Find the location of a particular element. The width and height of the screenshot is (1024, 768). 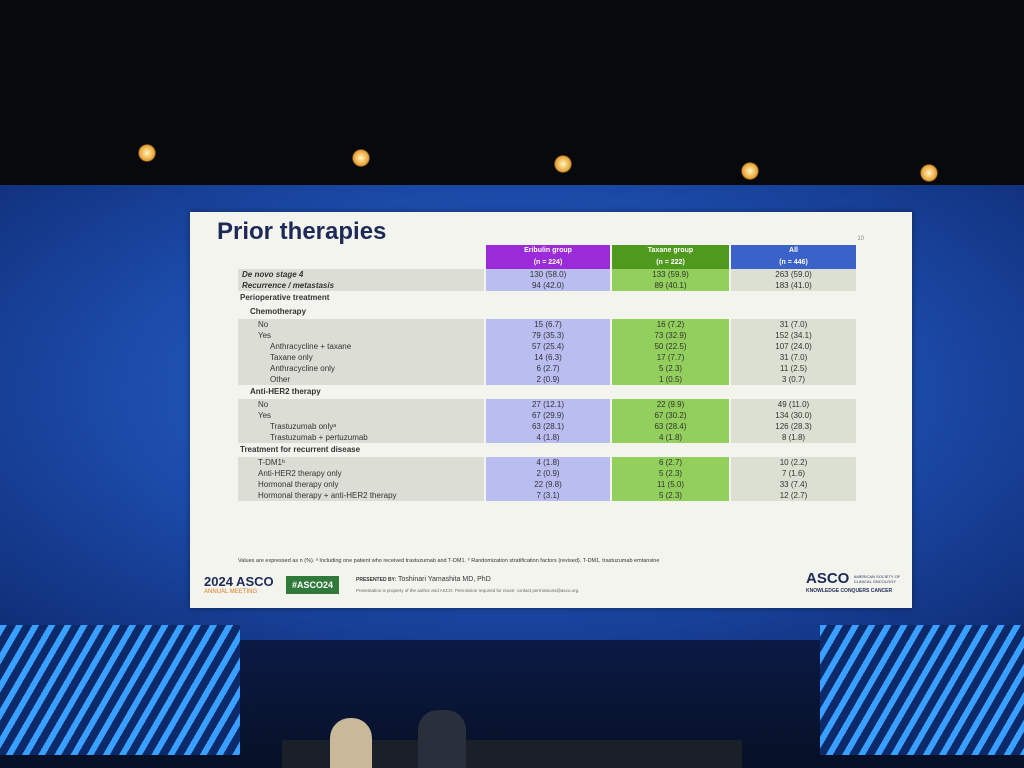

cell-value: 57 (25.4) is located at coordinates (548, 346).